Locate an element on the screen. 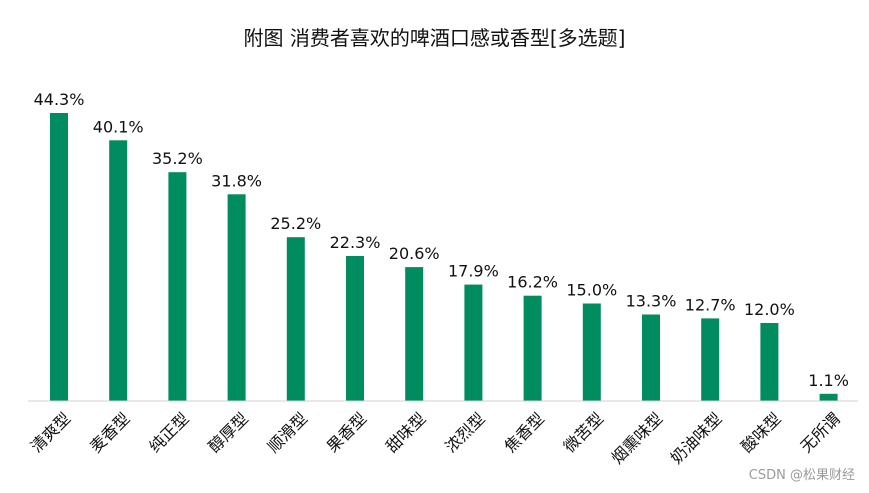 The image size is (869, 493). value-label-5: 22.3% is located at coordinates (355, 242).